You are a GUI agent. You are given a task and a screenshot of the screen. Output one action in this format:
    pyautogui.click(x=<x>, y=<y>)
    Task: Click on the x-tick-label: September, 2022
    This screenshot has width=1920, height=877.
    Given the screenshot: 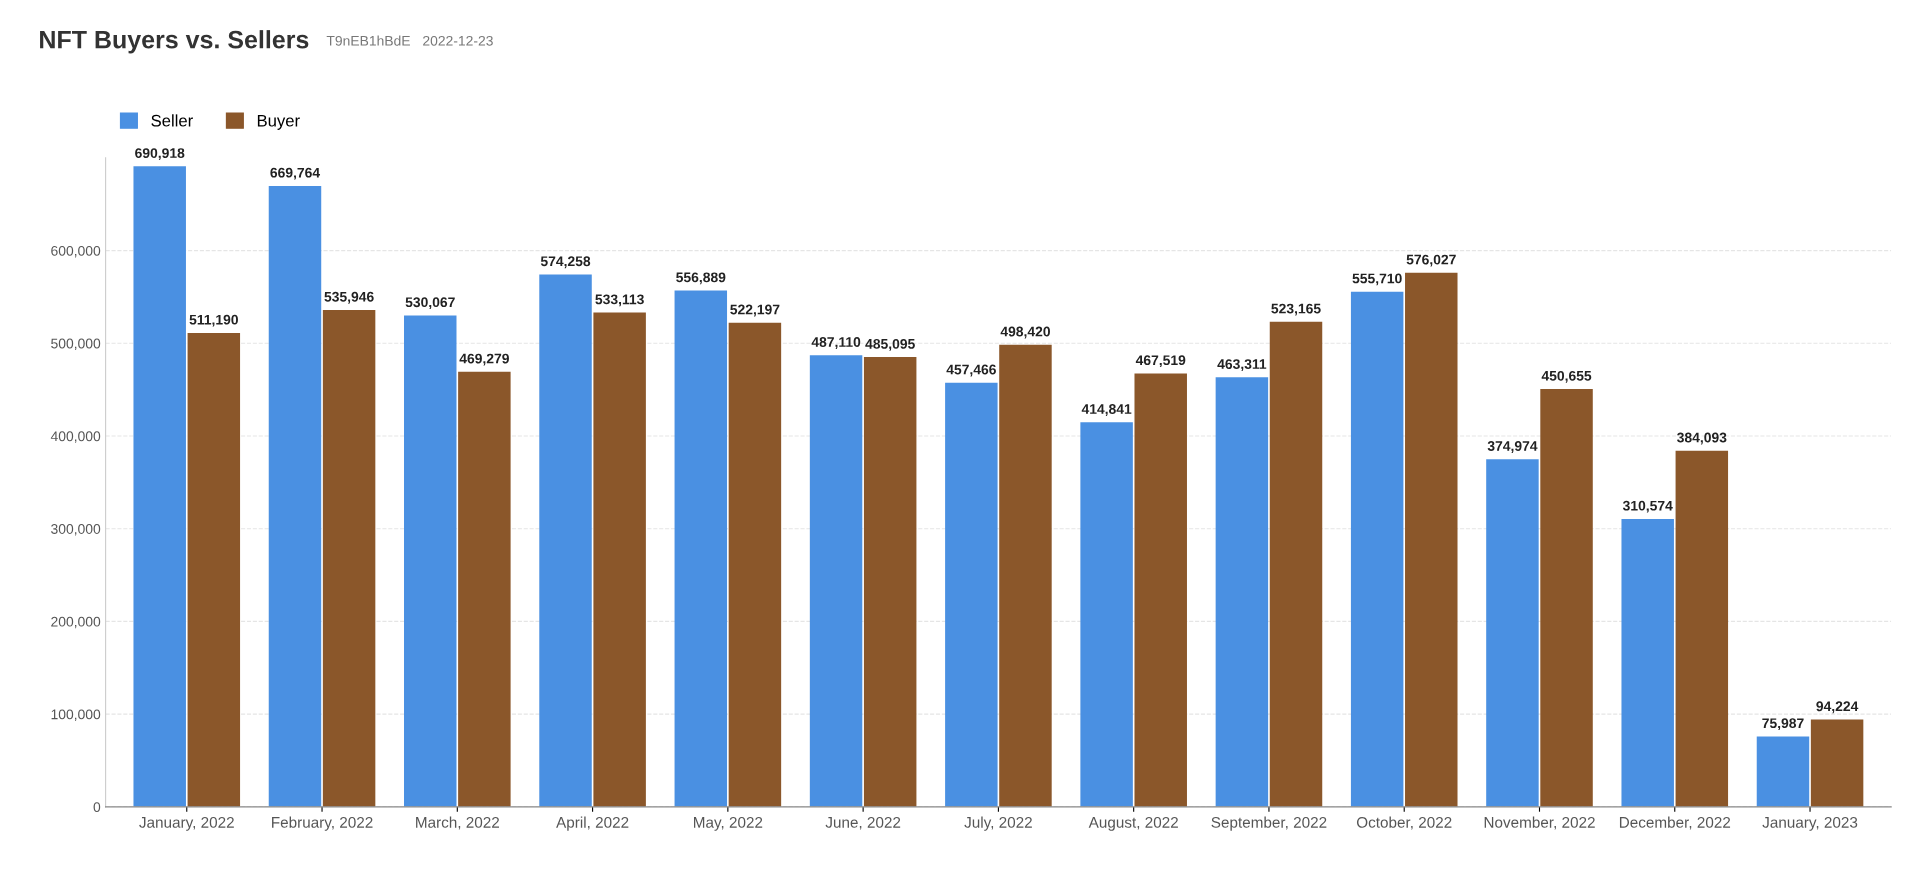 What is the action you would take?
    pyautogui.click(x=1269, y=823)
    